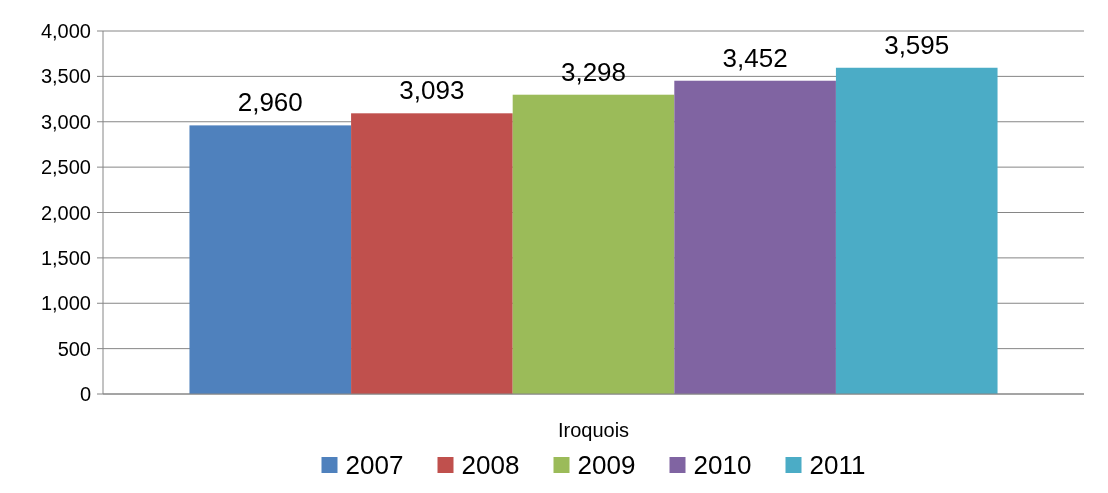 The width and height of the screenshot is (1108, 493). What do you see at coordinates (65, 257) in the screenshot?
I see `y-tick-label: 1,500` at bounding box center [65, 257].